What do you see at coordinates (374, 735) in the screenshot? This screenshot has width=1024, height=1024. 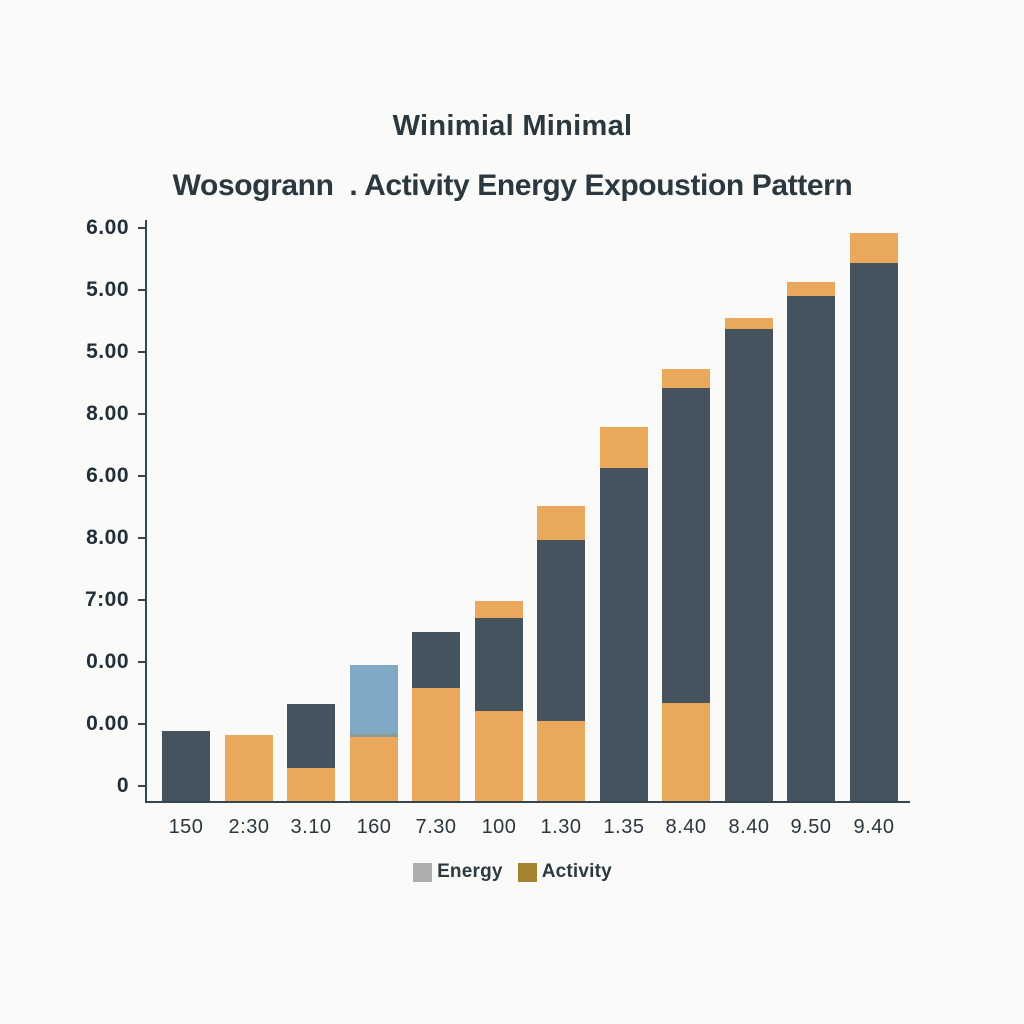 I see `bar-segment-divider` at bounding box center [374, 735].